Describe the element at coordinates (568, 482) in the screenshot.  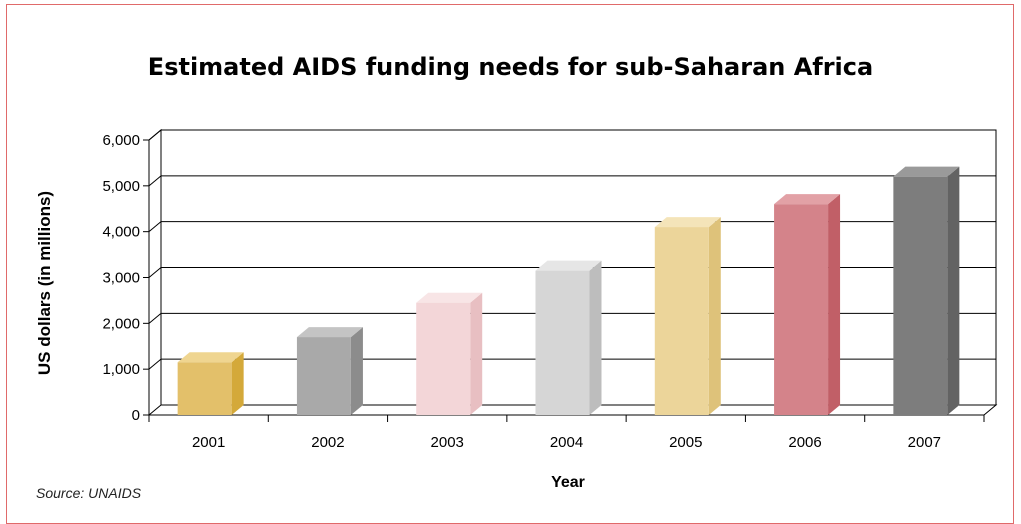
I see `x-axis-label: Year` at that location.